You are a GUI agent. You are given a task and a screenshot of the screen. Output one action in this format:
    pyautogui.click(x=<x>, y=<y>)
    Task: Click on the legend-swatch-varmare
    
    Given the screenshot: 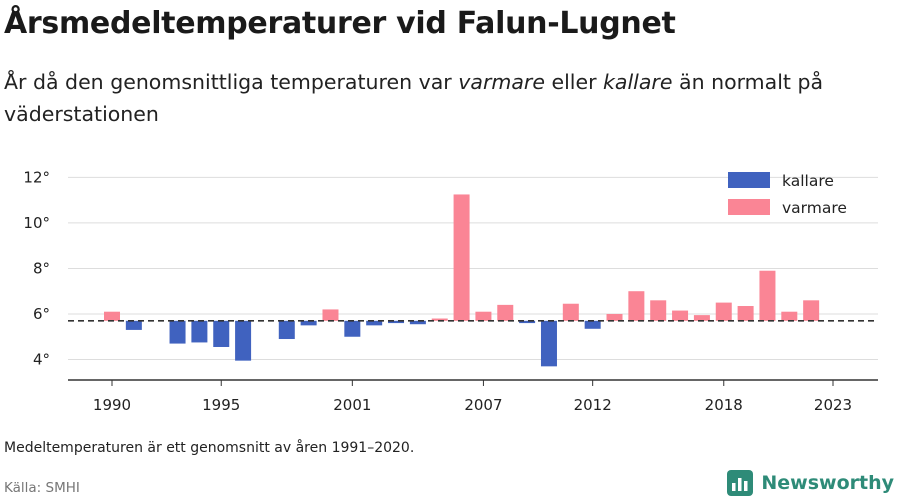 What is the action you would take?
    pyautogui.click(x=749, y=207)
    